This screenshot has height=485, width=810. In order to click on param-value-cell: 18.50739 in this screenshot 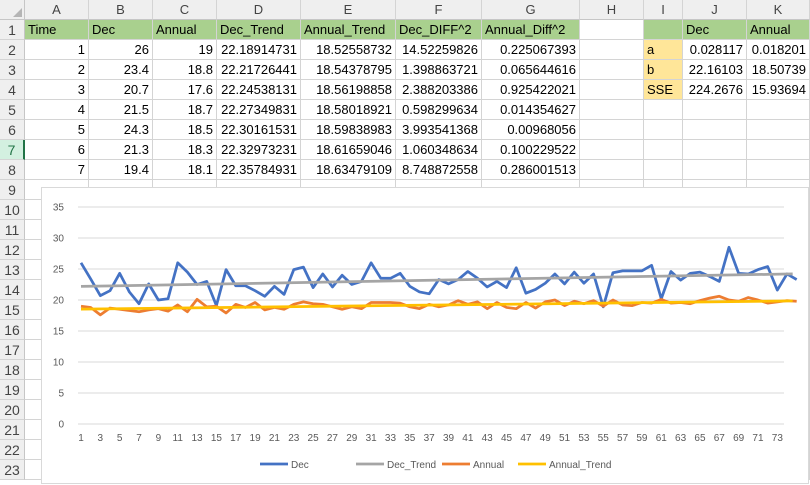, I will do `click(778, 70)`.